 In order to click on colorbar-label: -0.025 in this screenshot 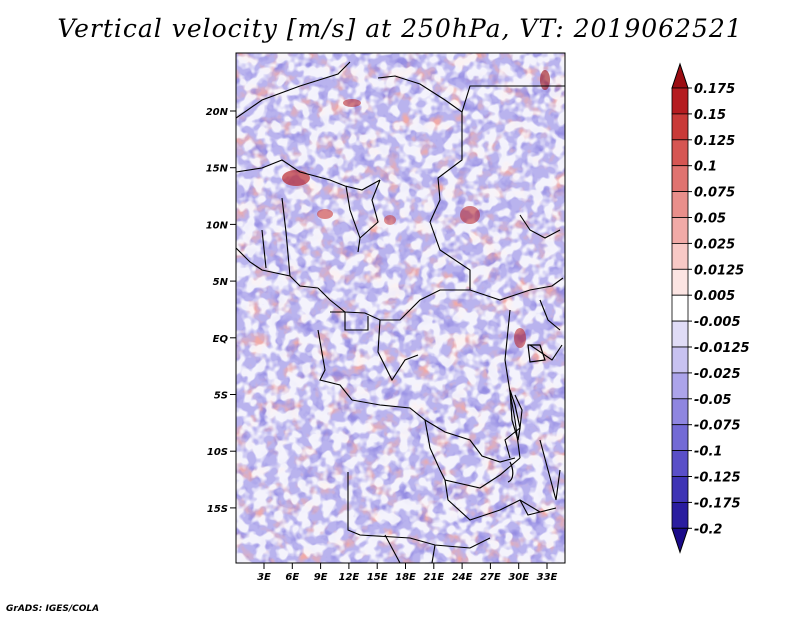, I will do `click(717, 374)`.